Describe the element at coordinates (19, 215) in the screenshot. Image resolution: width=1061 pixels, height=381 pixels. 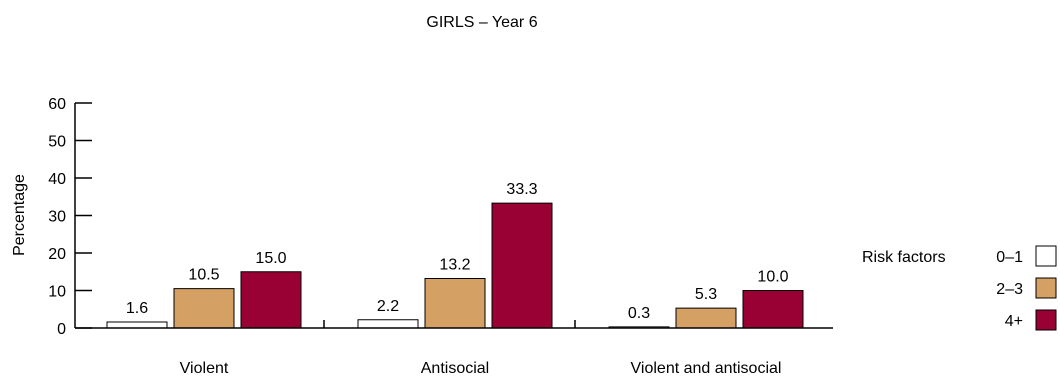
I see `y-axis-label: Percentage` at that location.